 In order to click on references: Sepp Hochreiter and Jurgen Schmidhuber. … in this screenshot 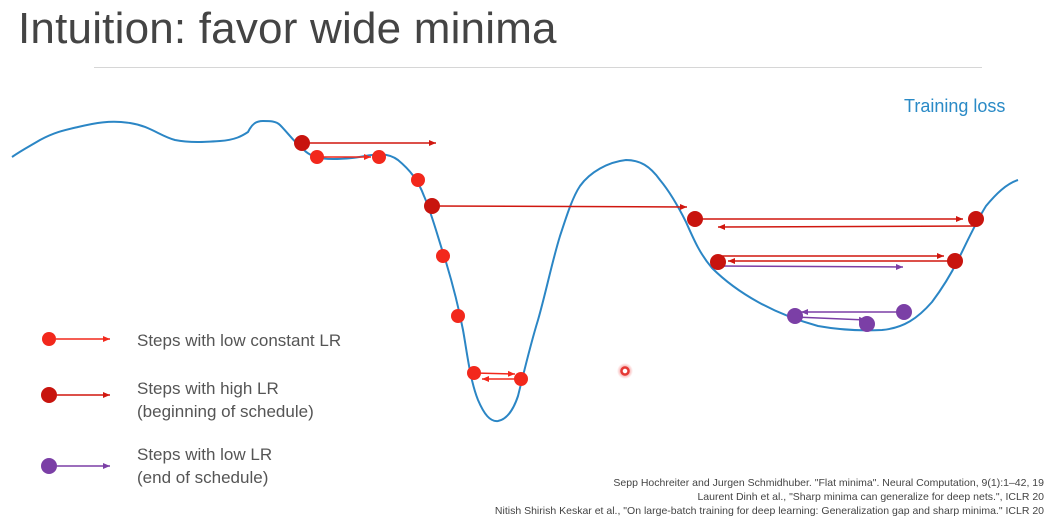, I will do `click(724, 497)`.